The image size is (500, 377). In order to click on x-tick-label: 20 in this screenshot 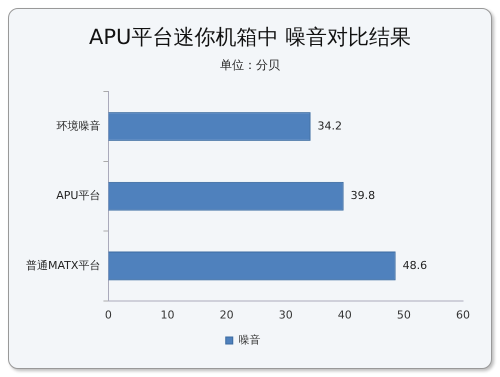, I will do `click(227, 315)`.